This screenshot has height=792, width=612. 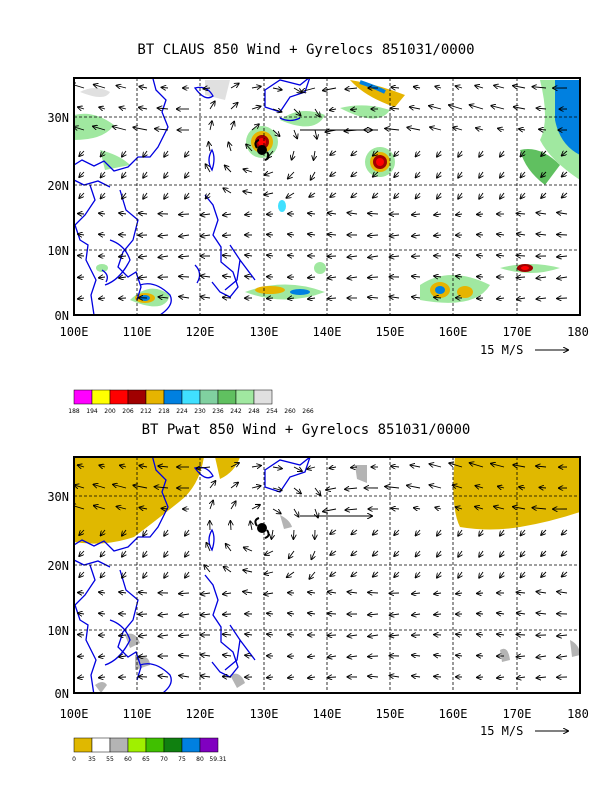 What do you see at coordinates (101, 745) in the screenshot?
I see `colorbar-swatch` at bounding box center [101, 745].